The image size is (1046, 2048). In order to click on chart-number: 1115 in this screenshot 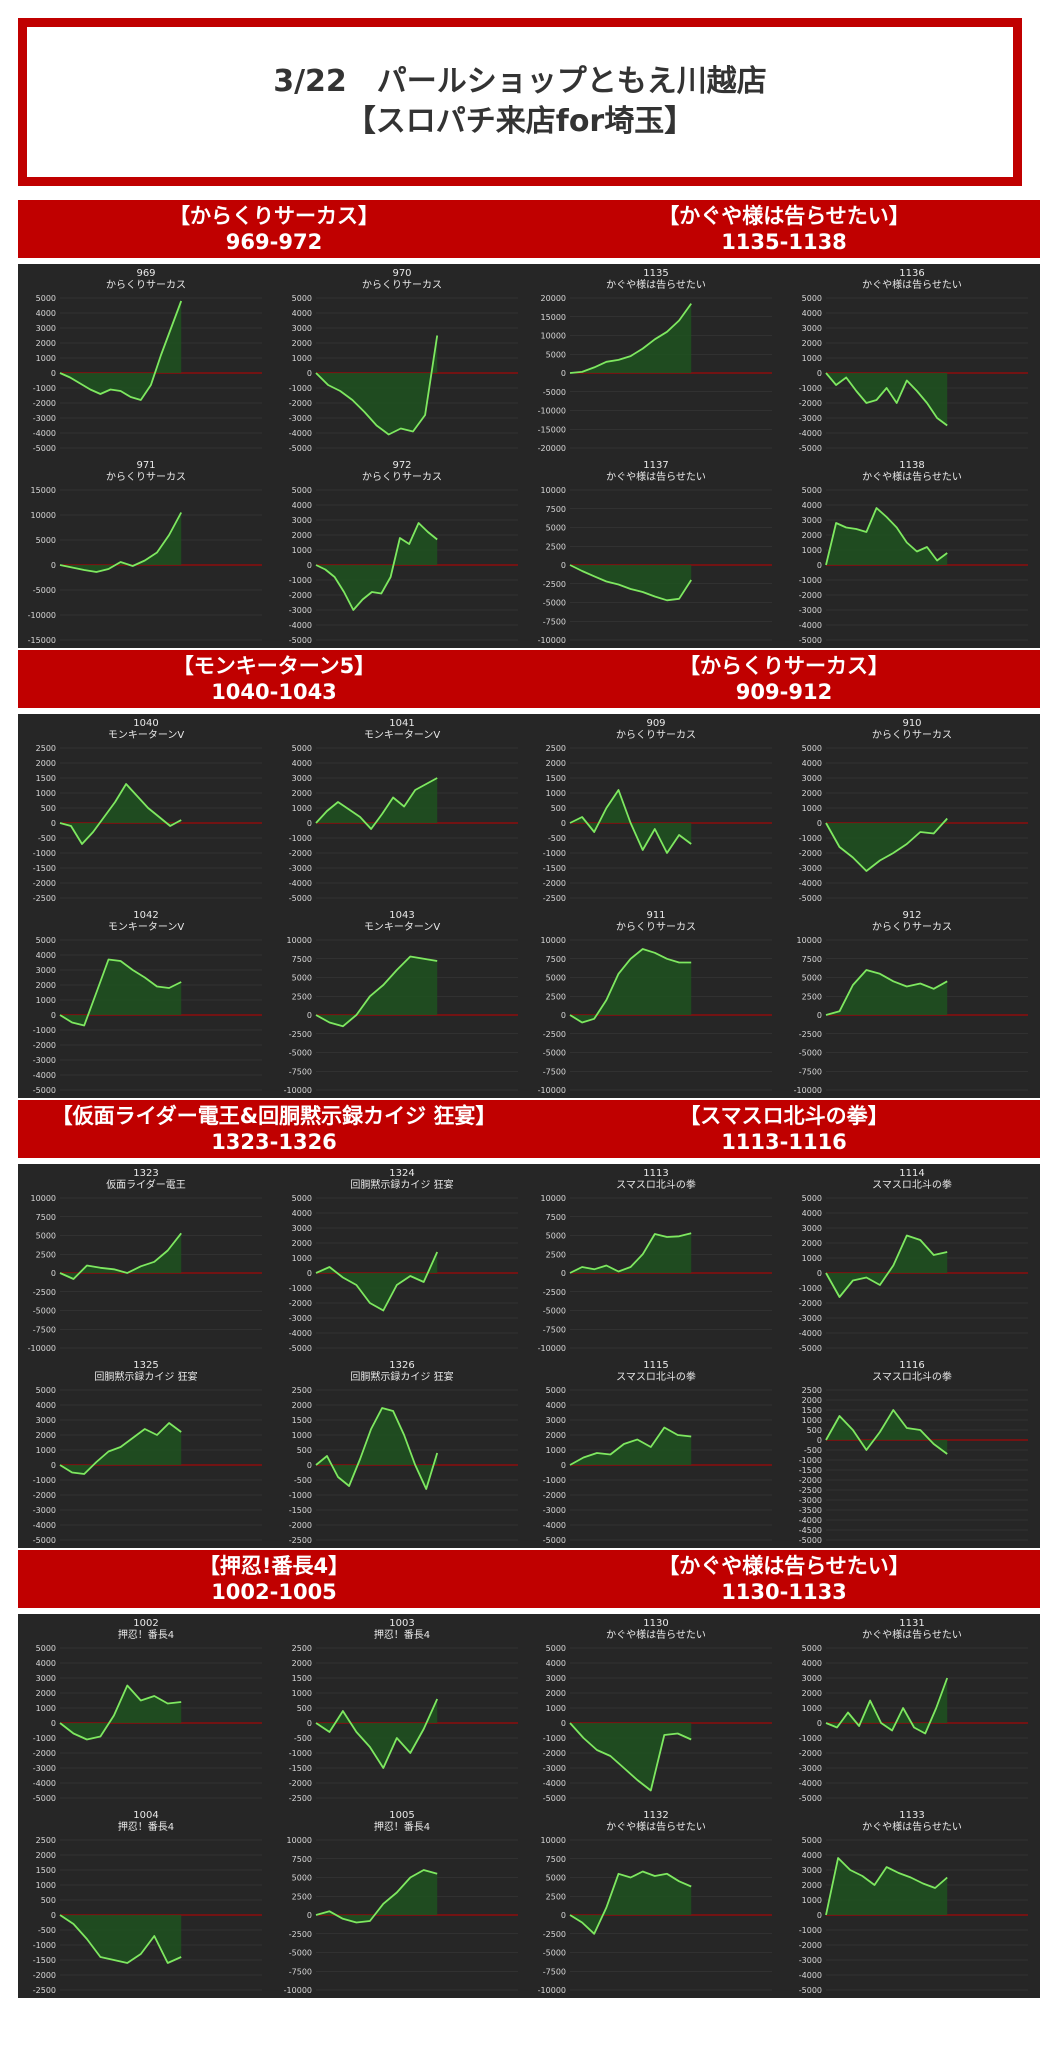, I will do `click(656, 1365)`.